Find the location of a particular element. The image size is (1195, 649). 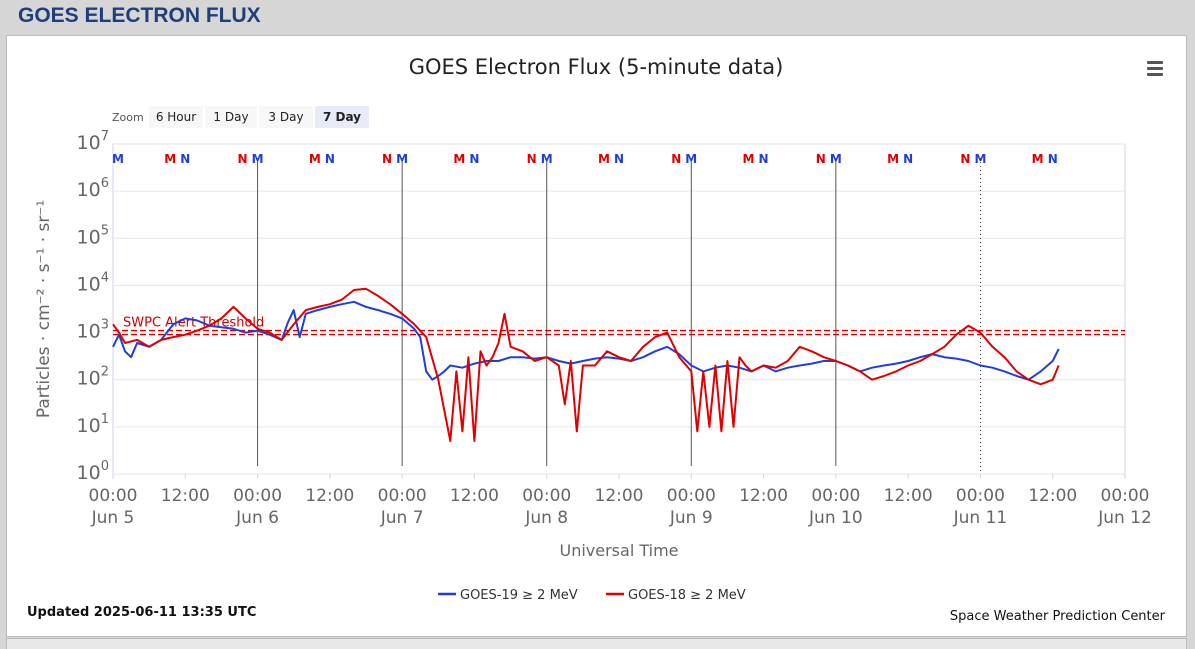

x-tick-date-label: Jun 7 is located at coordinates (402, 518).